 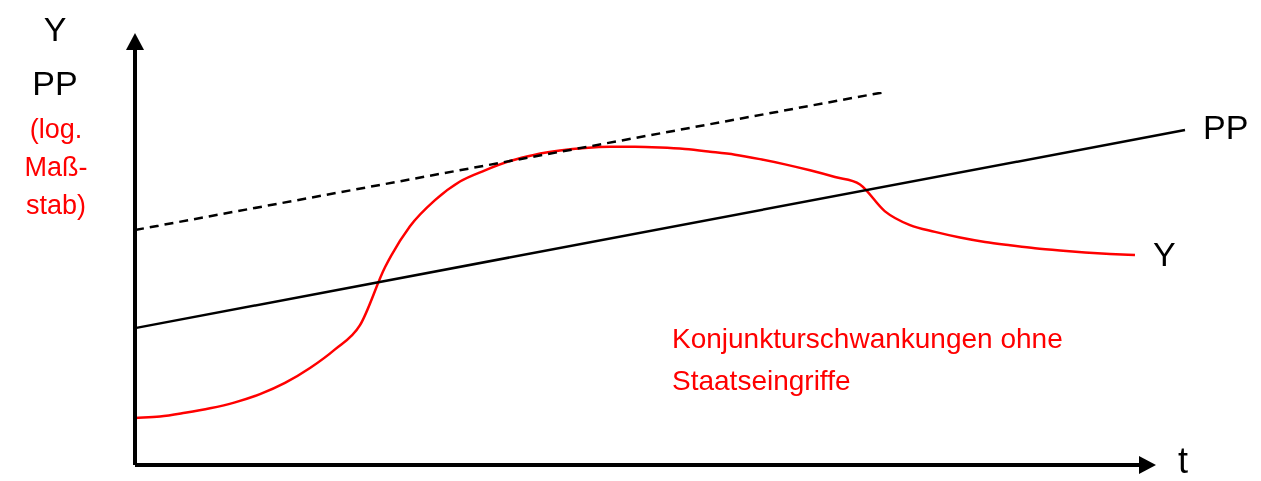 What do you see at coordinates (868, 360) in the screenshot?
I see `annotation: Konjunkturschwankungen ohne Staatseingriffe` at bounding box center [868, 360].